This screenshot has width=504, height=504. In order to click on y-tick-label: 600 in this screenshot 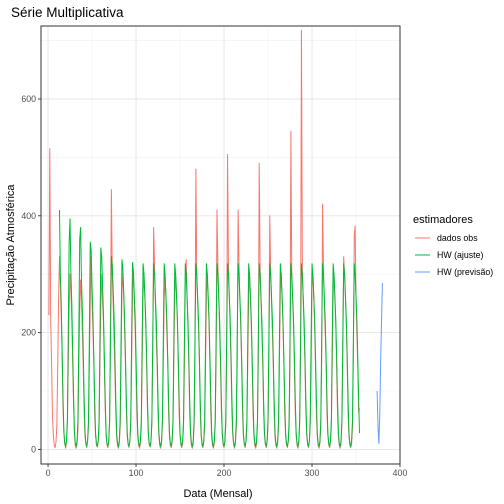, I will do `click(28, 99)`.